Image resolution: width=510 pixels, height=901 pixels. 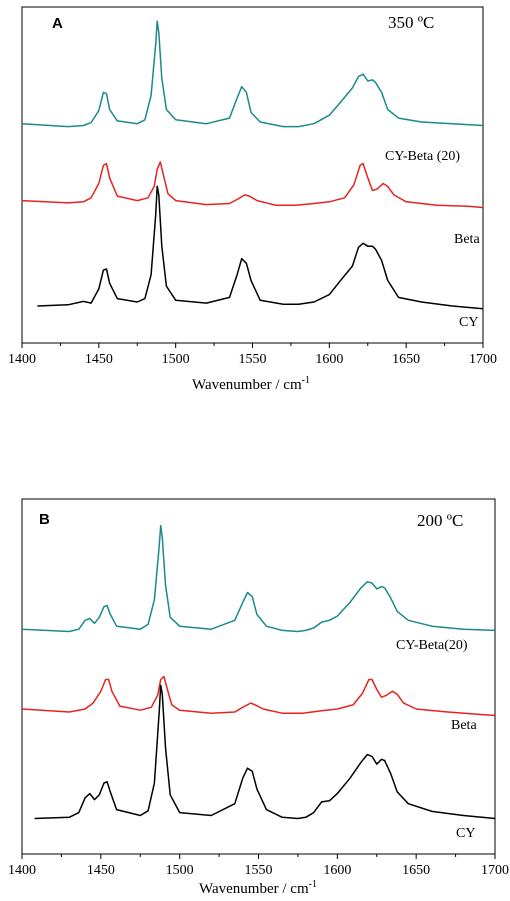 I want to click on panel-b-series-label-cy-beta: CY-Beta(20), so click(x=432, y=645).